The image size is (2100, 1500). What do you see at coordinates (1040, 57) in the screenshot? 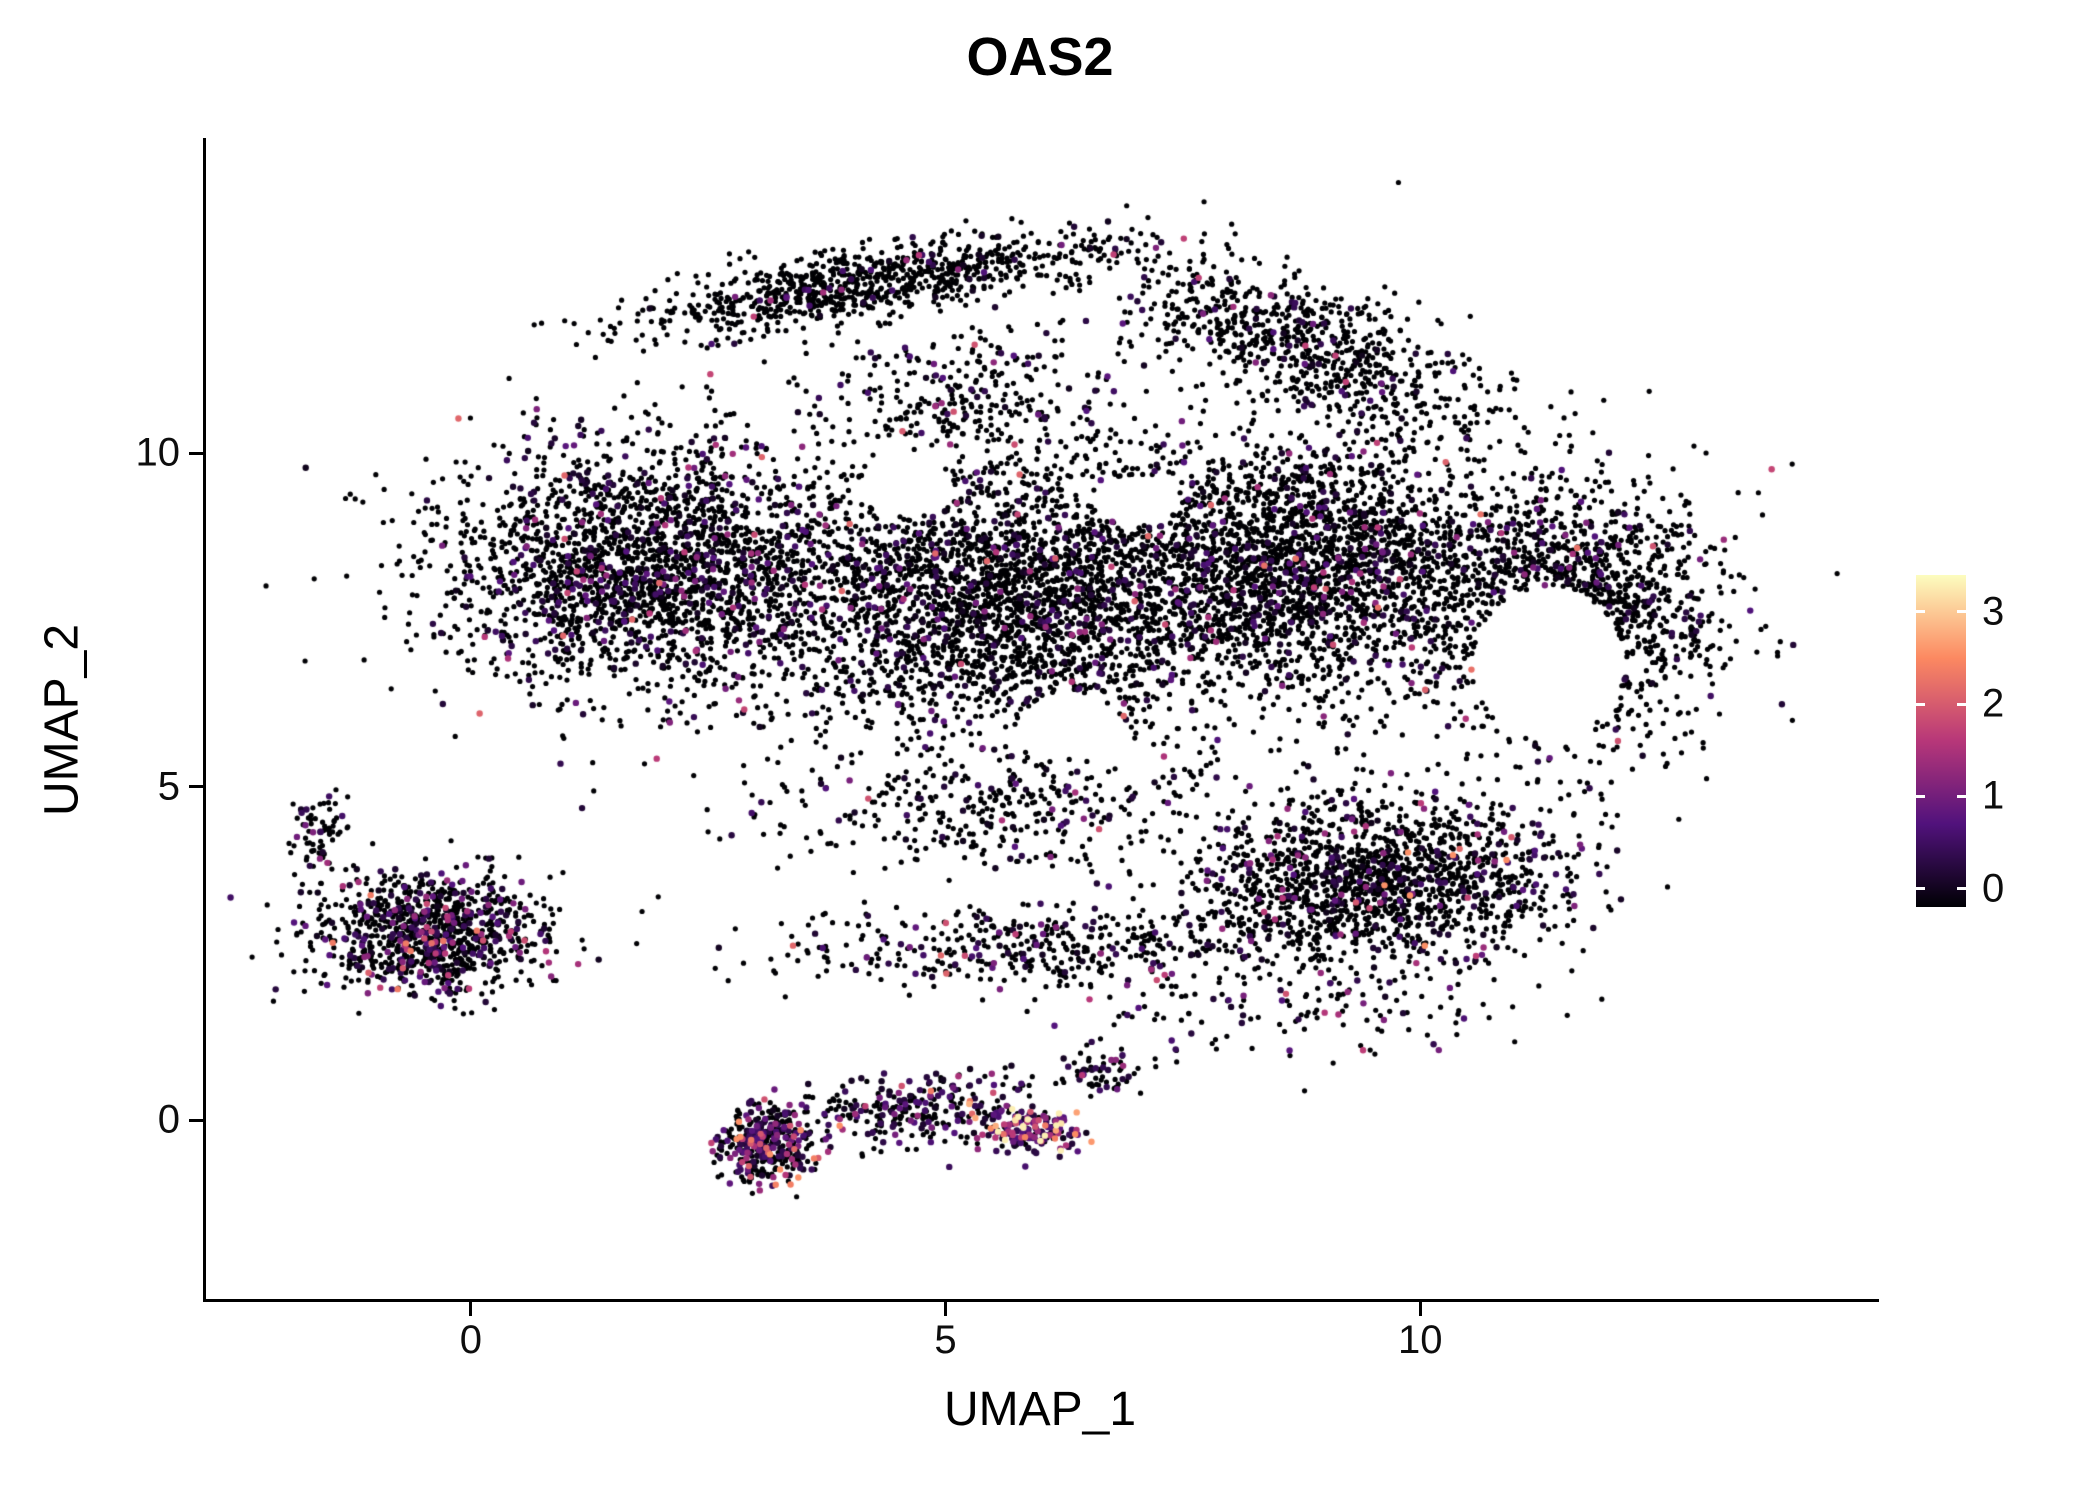
I see `plot-title: OAS2` at bounding box center [1040, 57].